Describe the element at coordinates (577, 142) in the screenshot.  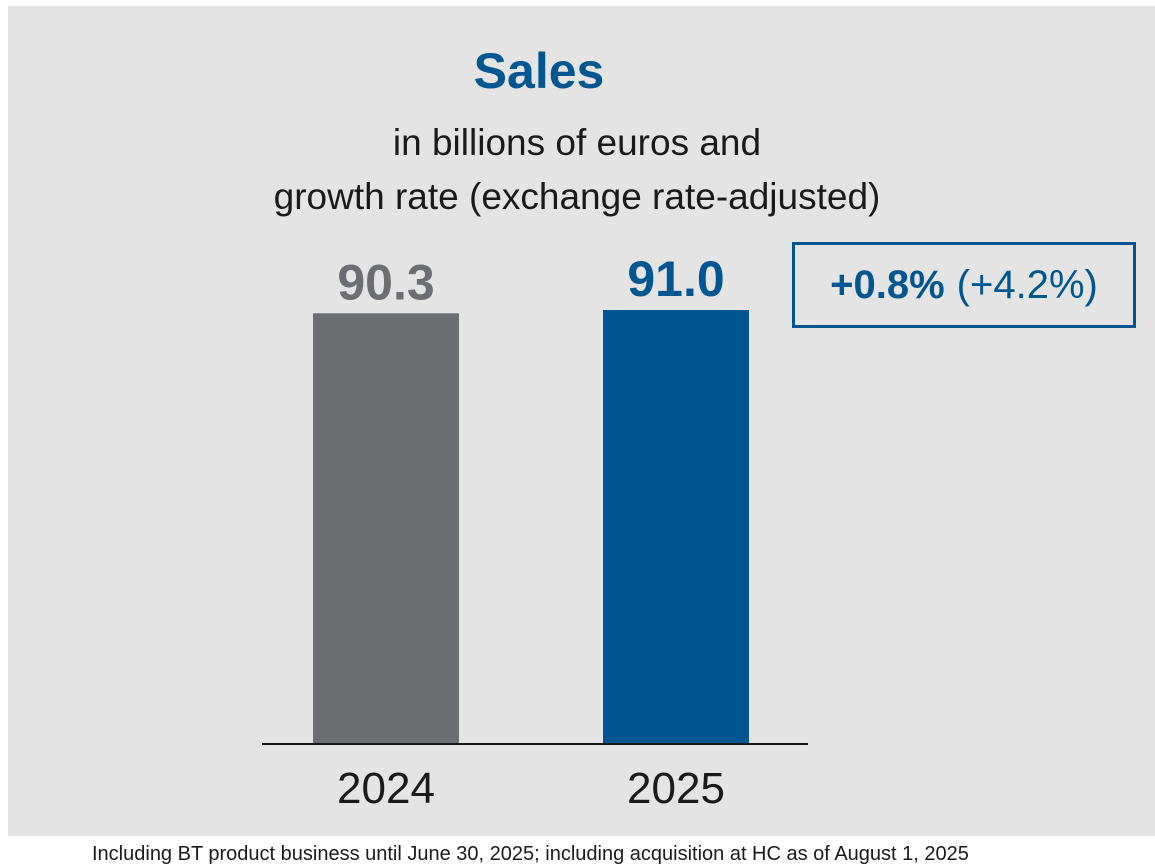
I see `chart-subtitle-line-1: in billions of euros and` at that location.